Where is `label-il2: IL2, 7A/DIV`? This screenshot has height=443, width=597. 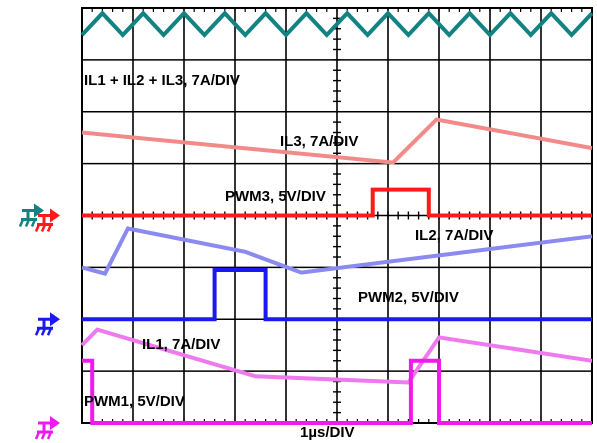
label-il2: IL2, 7A/DIV is located at coordinates (454, 235).